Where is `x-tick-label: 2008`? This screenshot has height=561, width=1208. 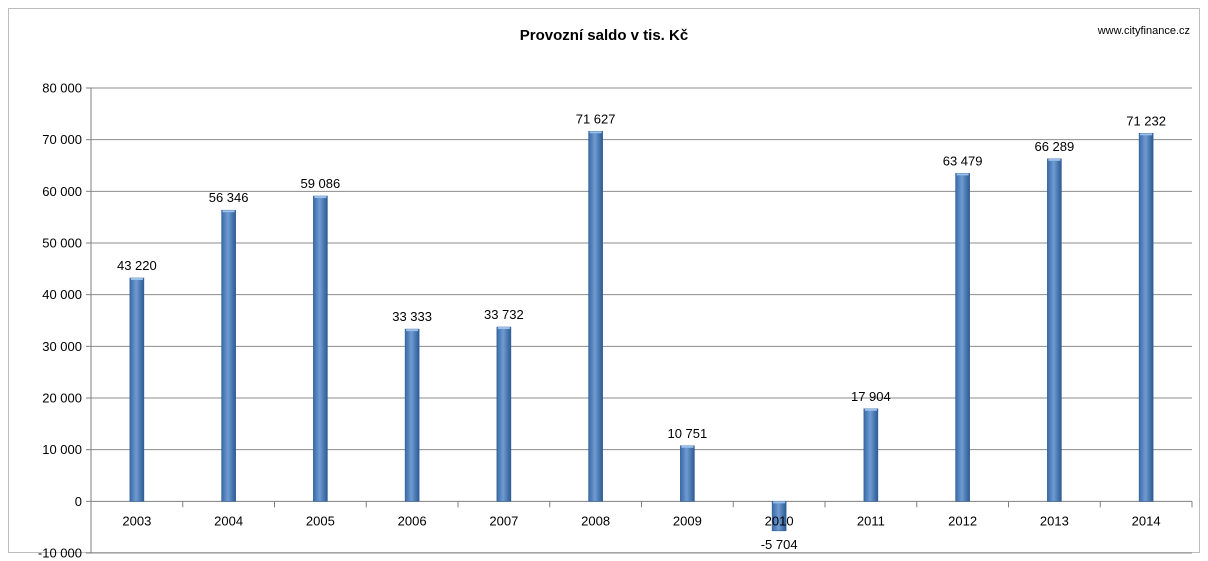 x-tick-label: 2008 is located at coordinates (595, 520).